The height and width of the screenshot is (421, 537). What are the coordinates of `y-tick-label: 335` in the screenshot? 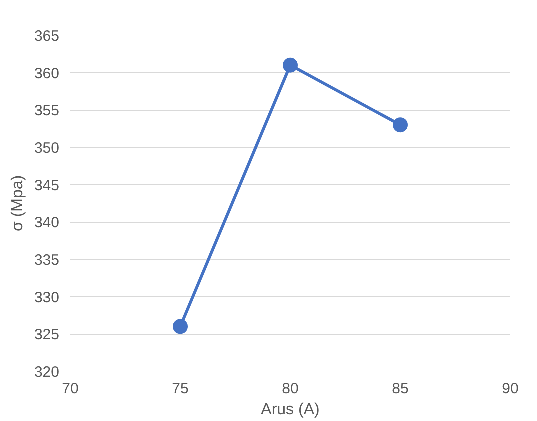 It's located at (47, 260).